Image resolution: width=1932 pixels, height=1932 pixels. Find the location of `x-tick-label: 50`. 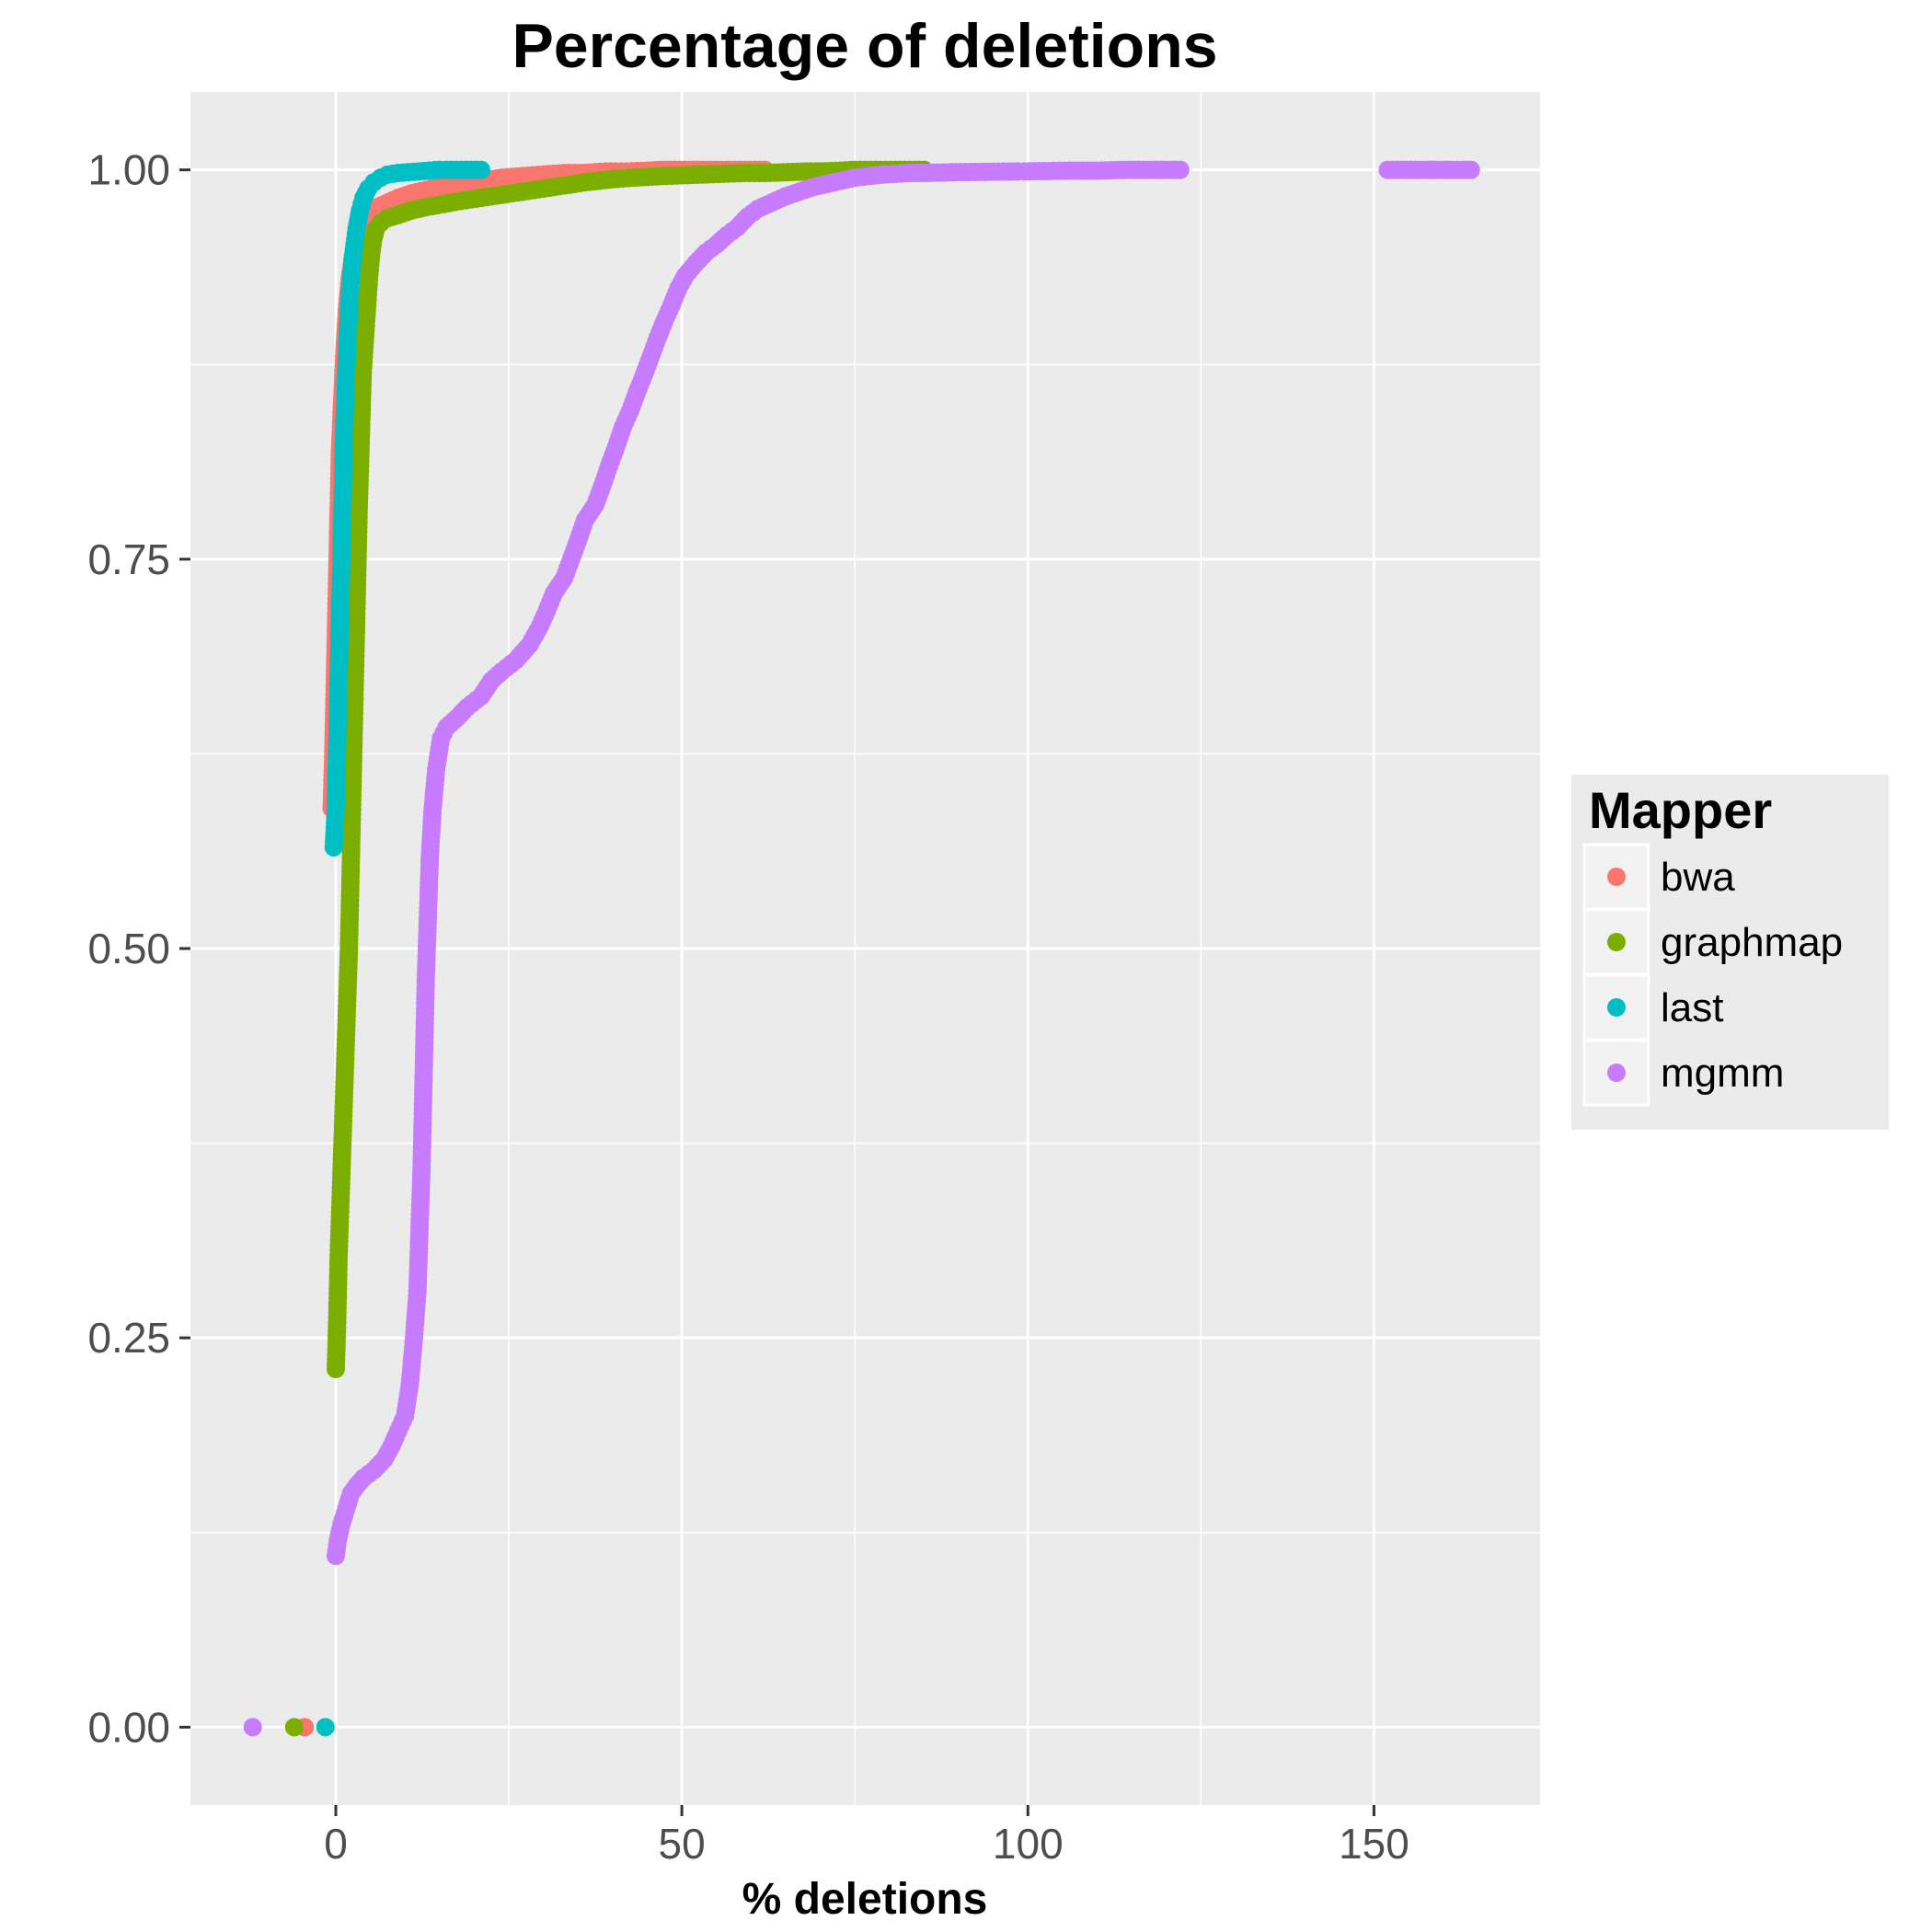

x-tick-label: 50 is located at coordinates (682, 1844).